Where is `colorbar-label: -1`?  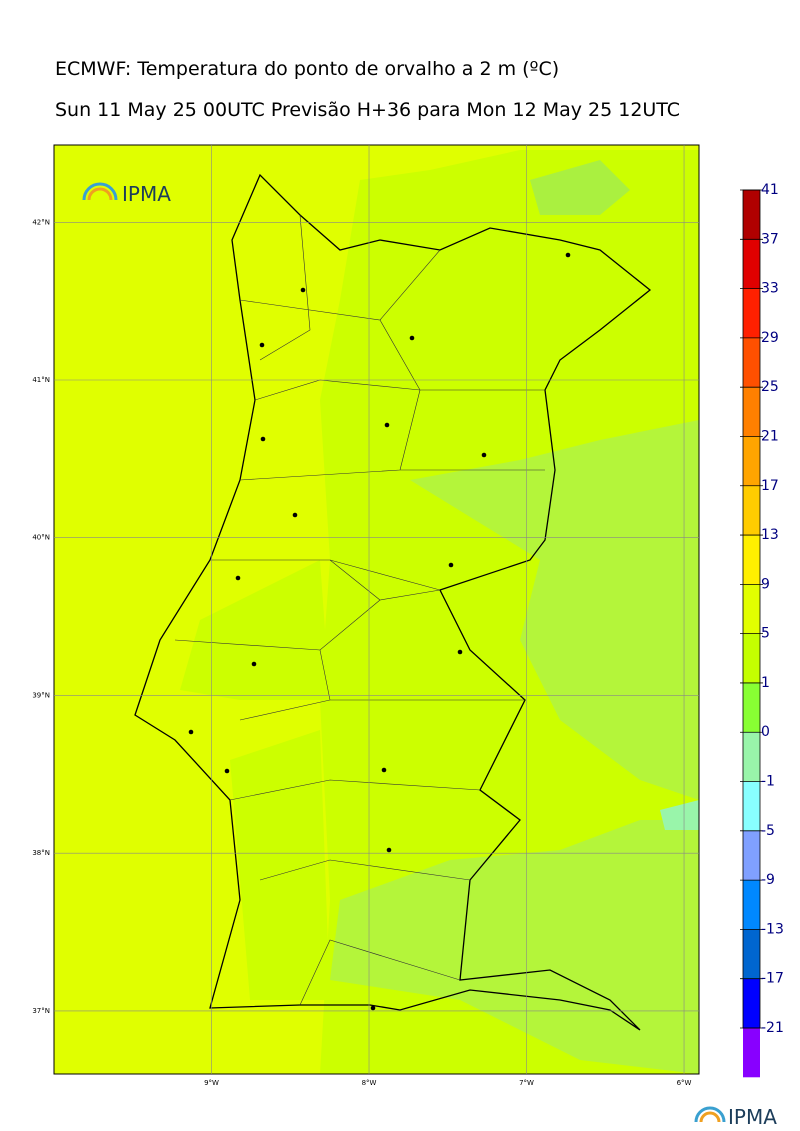 colorbar-label: -1 is located at coordinates (768, 782).